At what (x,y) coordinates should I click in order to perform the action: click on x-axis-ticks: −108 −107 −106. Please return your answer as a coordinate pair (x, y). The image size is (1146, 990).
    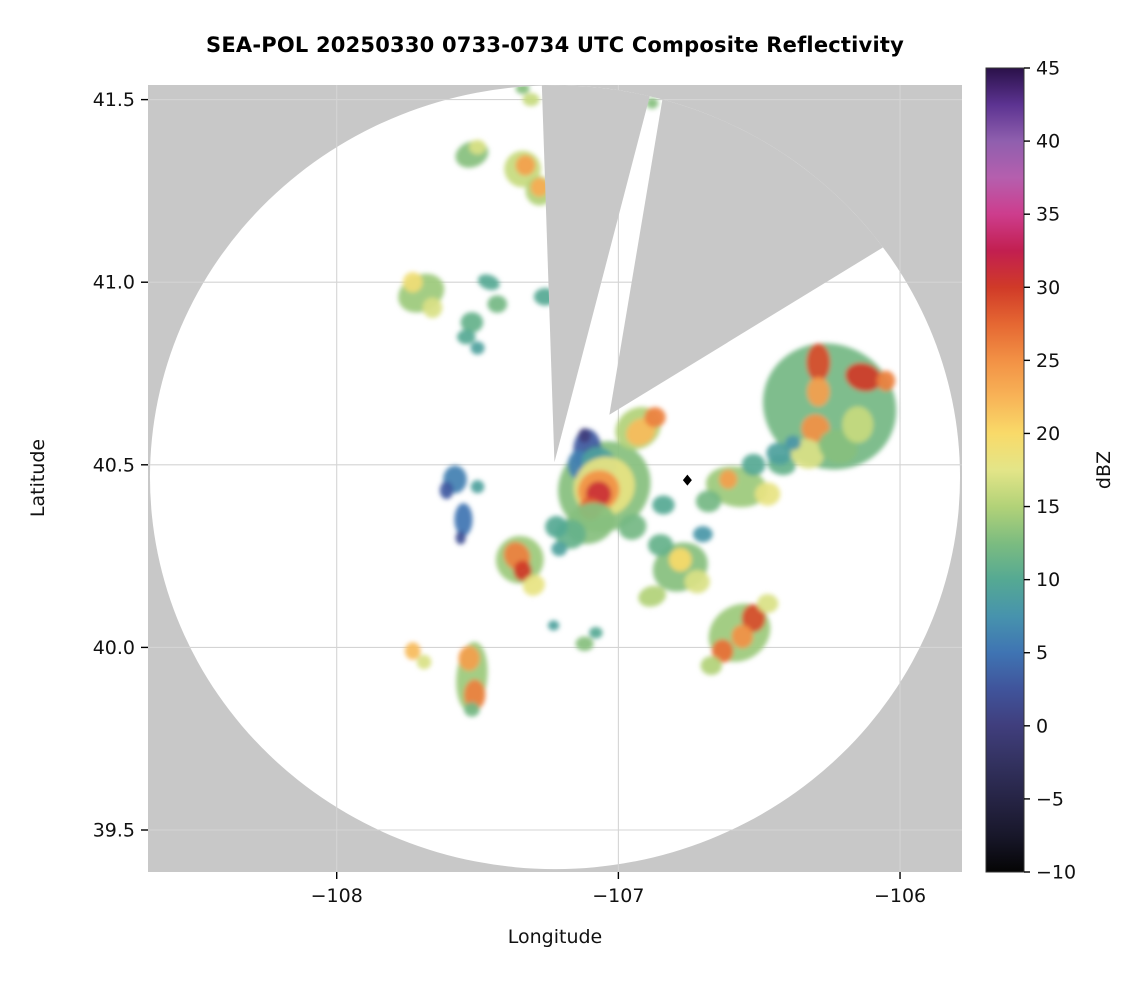
    Looking at the image, I should click on (618, 889).